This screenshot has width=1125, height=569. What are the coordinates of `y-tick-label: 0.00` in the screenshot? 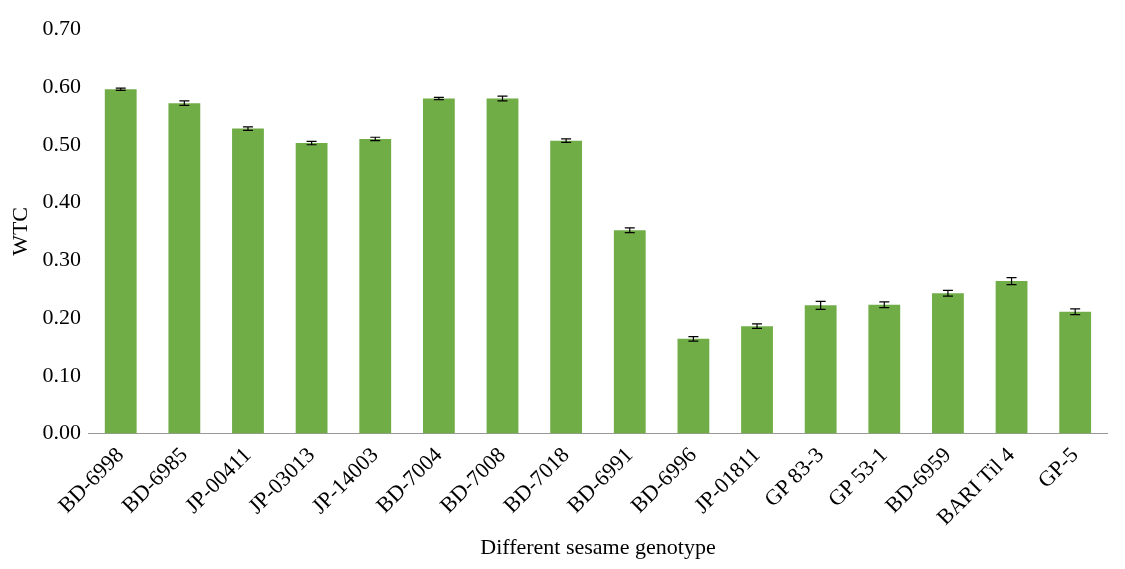 It's located at (61, 432).